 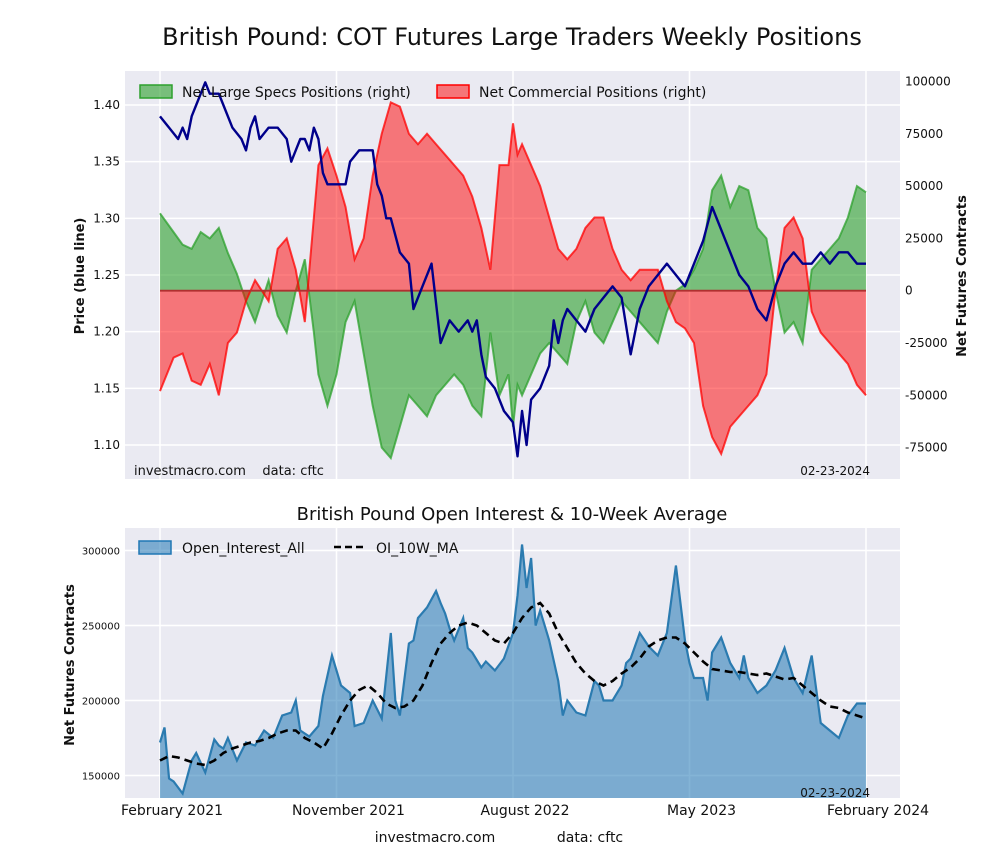 I want to click on price-tick-5: 1.35, so click(x=106, y=162).